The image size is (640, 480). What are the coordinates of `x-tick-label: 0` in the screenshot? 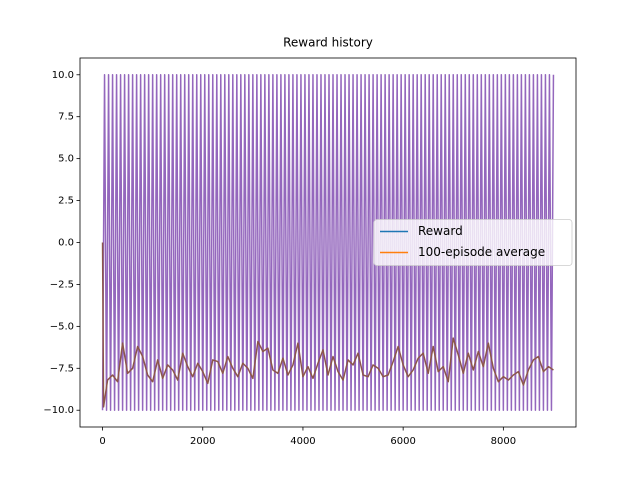 It's located at (102, 441).